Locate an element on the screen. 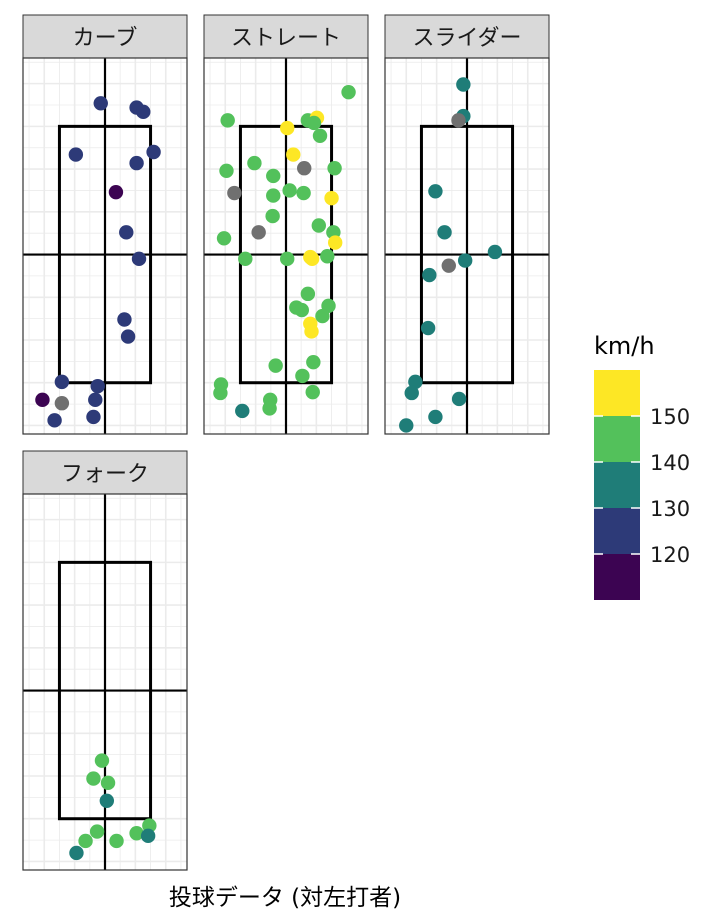 The width and height of the screenshot is (720, 921). chart-caption: 投球データ (対左打者) is located at coordinates (285, 898).